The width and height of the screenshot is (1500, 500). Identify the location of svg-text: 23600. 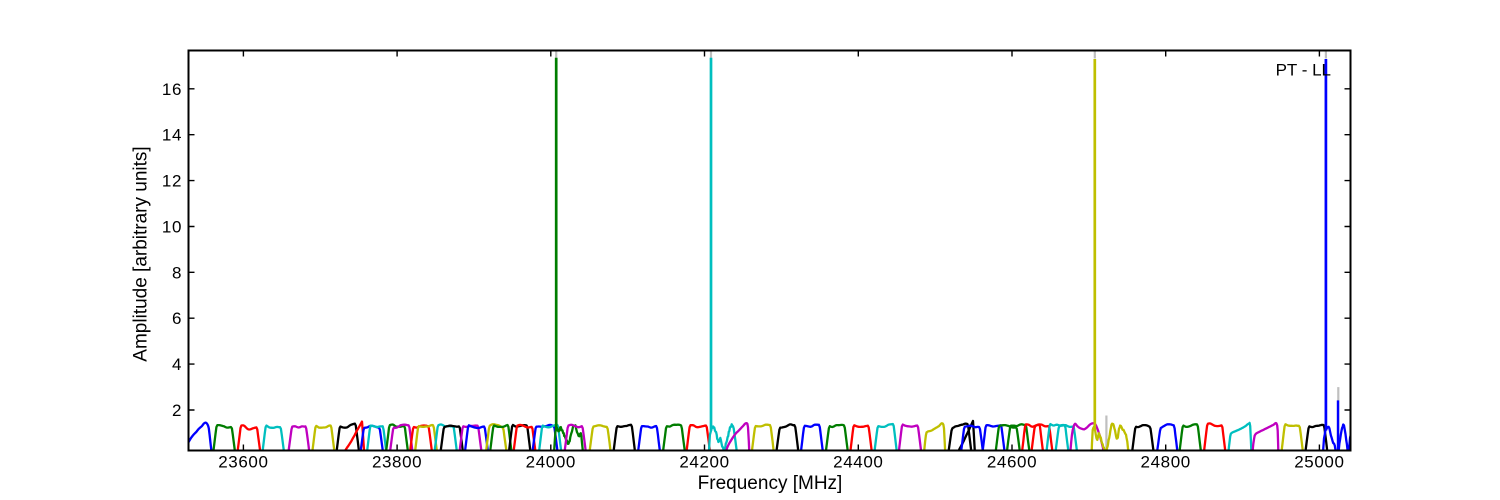
(243, 462).